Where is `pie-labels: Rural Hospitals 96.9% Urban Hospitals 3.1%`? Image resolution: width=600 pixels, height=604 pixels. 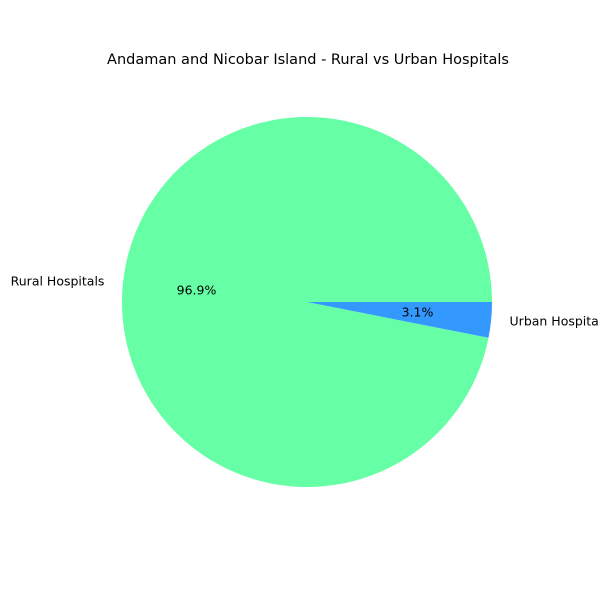 pie-labels: Rural Hospitals 96.9% Urban Hospitals 3.1% is located at coordinates (305, 301).